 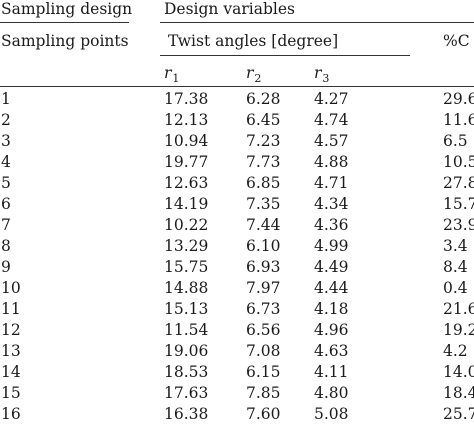 What do you see at coordinates (458, 330) in the screenshot?
I see `cell-percent-c: 19.2` at bounding box center [458, 330].